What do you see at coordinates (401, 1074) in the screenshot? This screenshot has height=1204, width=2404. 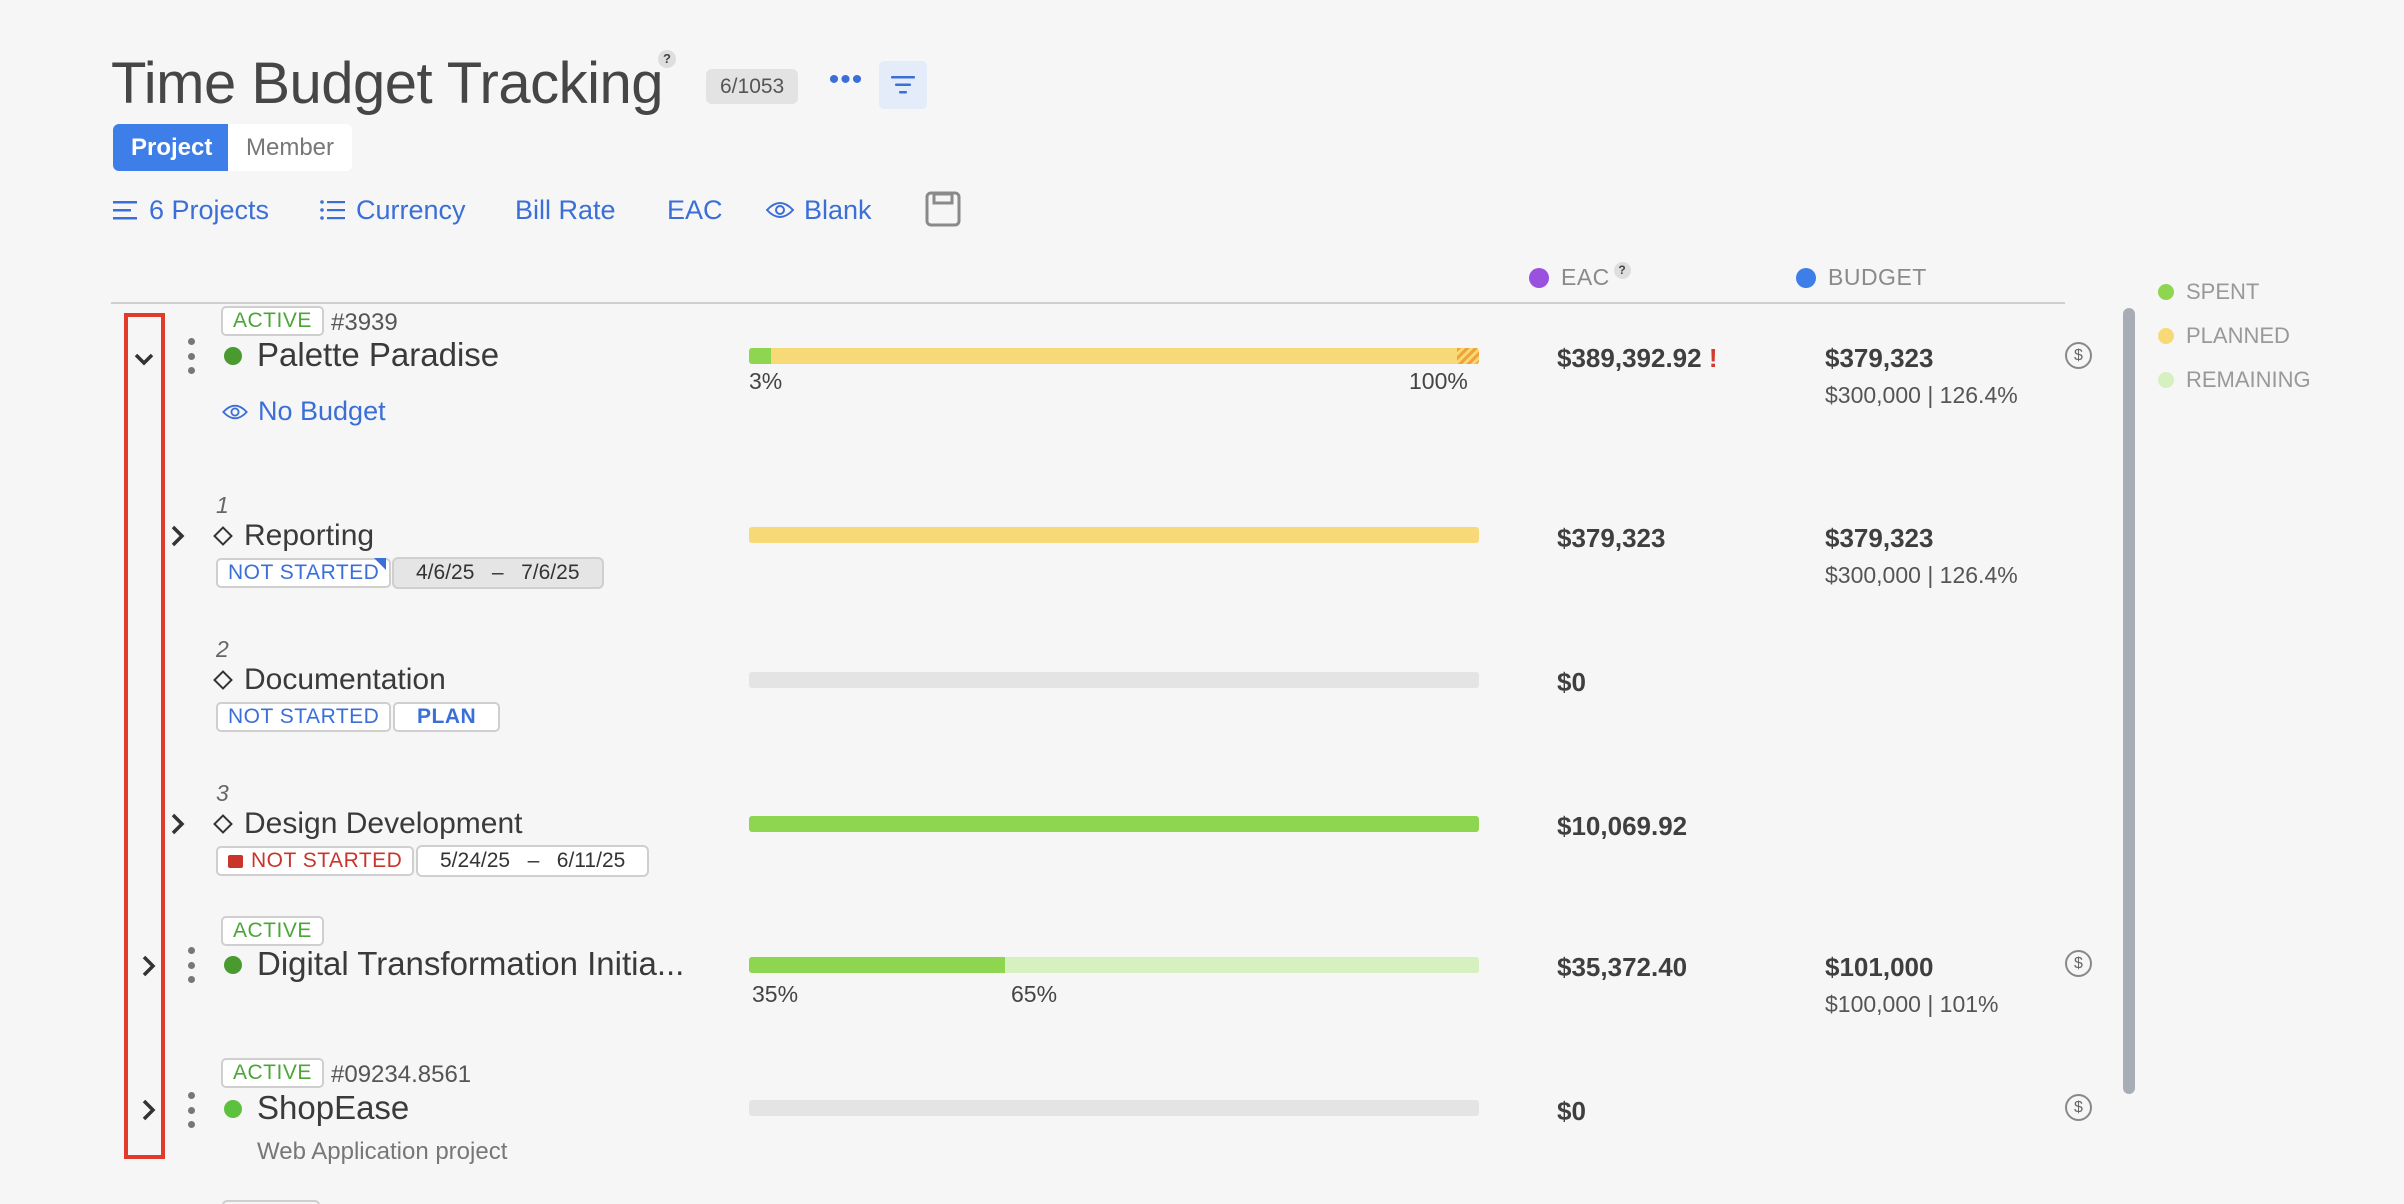 I see `project-id: #09234.8561` at bounding box center [401, 1074].